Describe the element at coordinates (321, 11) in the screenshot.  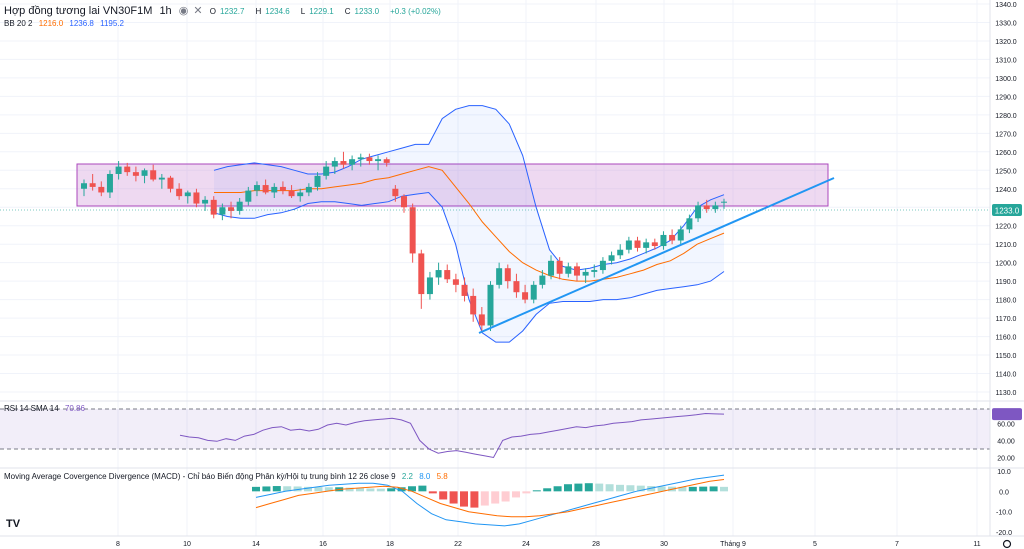
I see `low-value: 1229.1` at that location.